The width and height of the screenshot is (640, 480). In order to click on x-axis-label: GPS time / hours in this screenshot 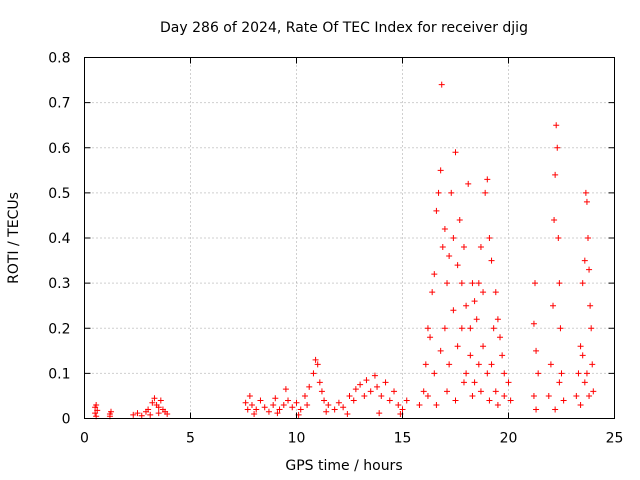, I will do `click(343, 466)`.